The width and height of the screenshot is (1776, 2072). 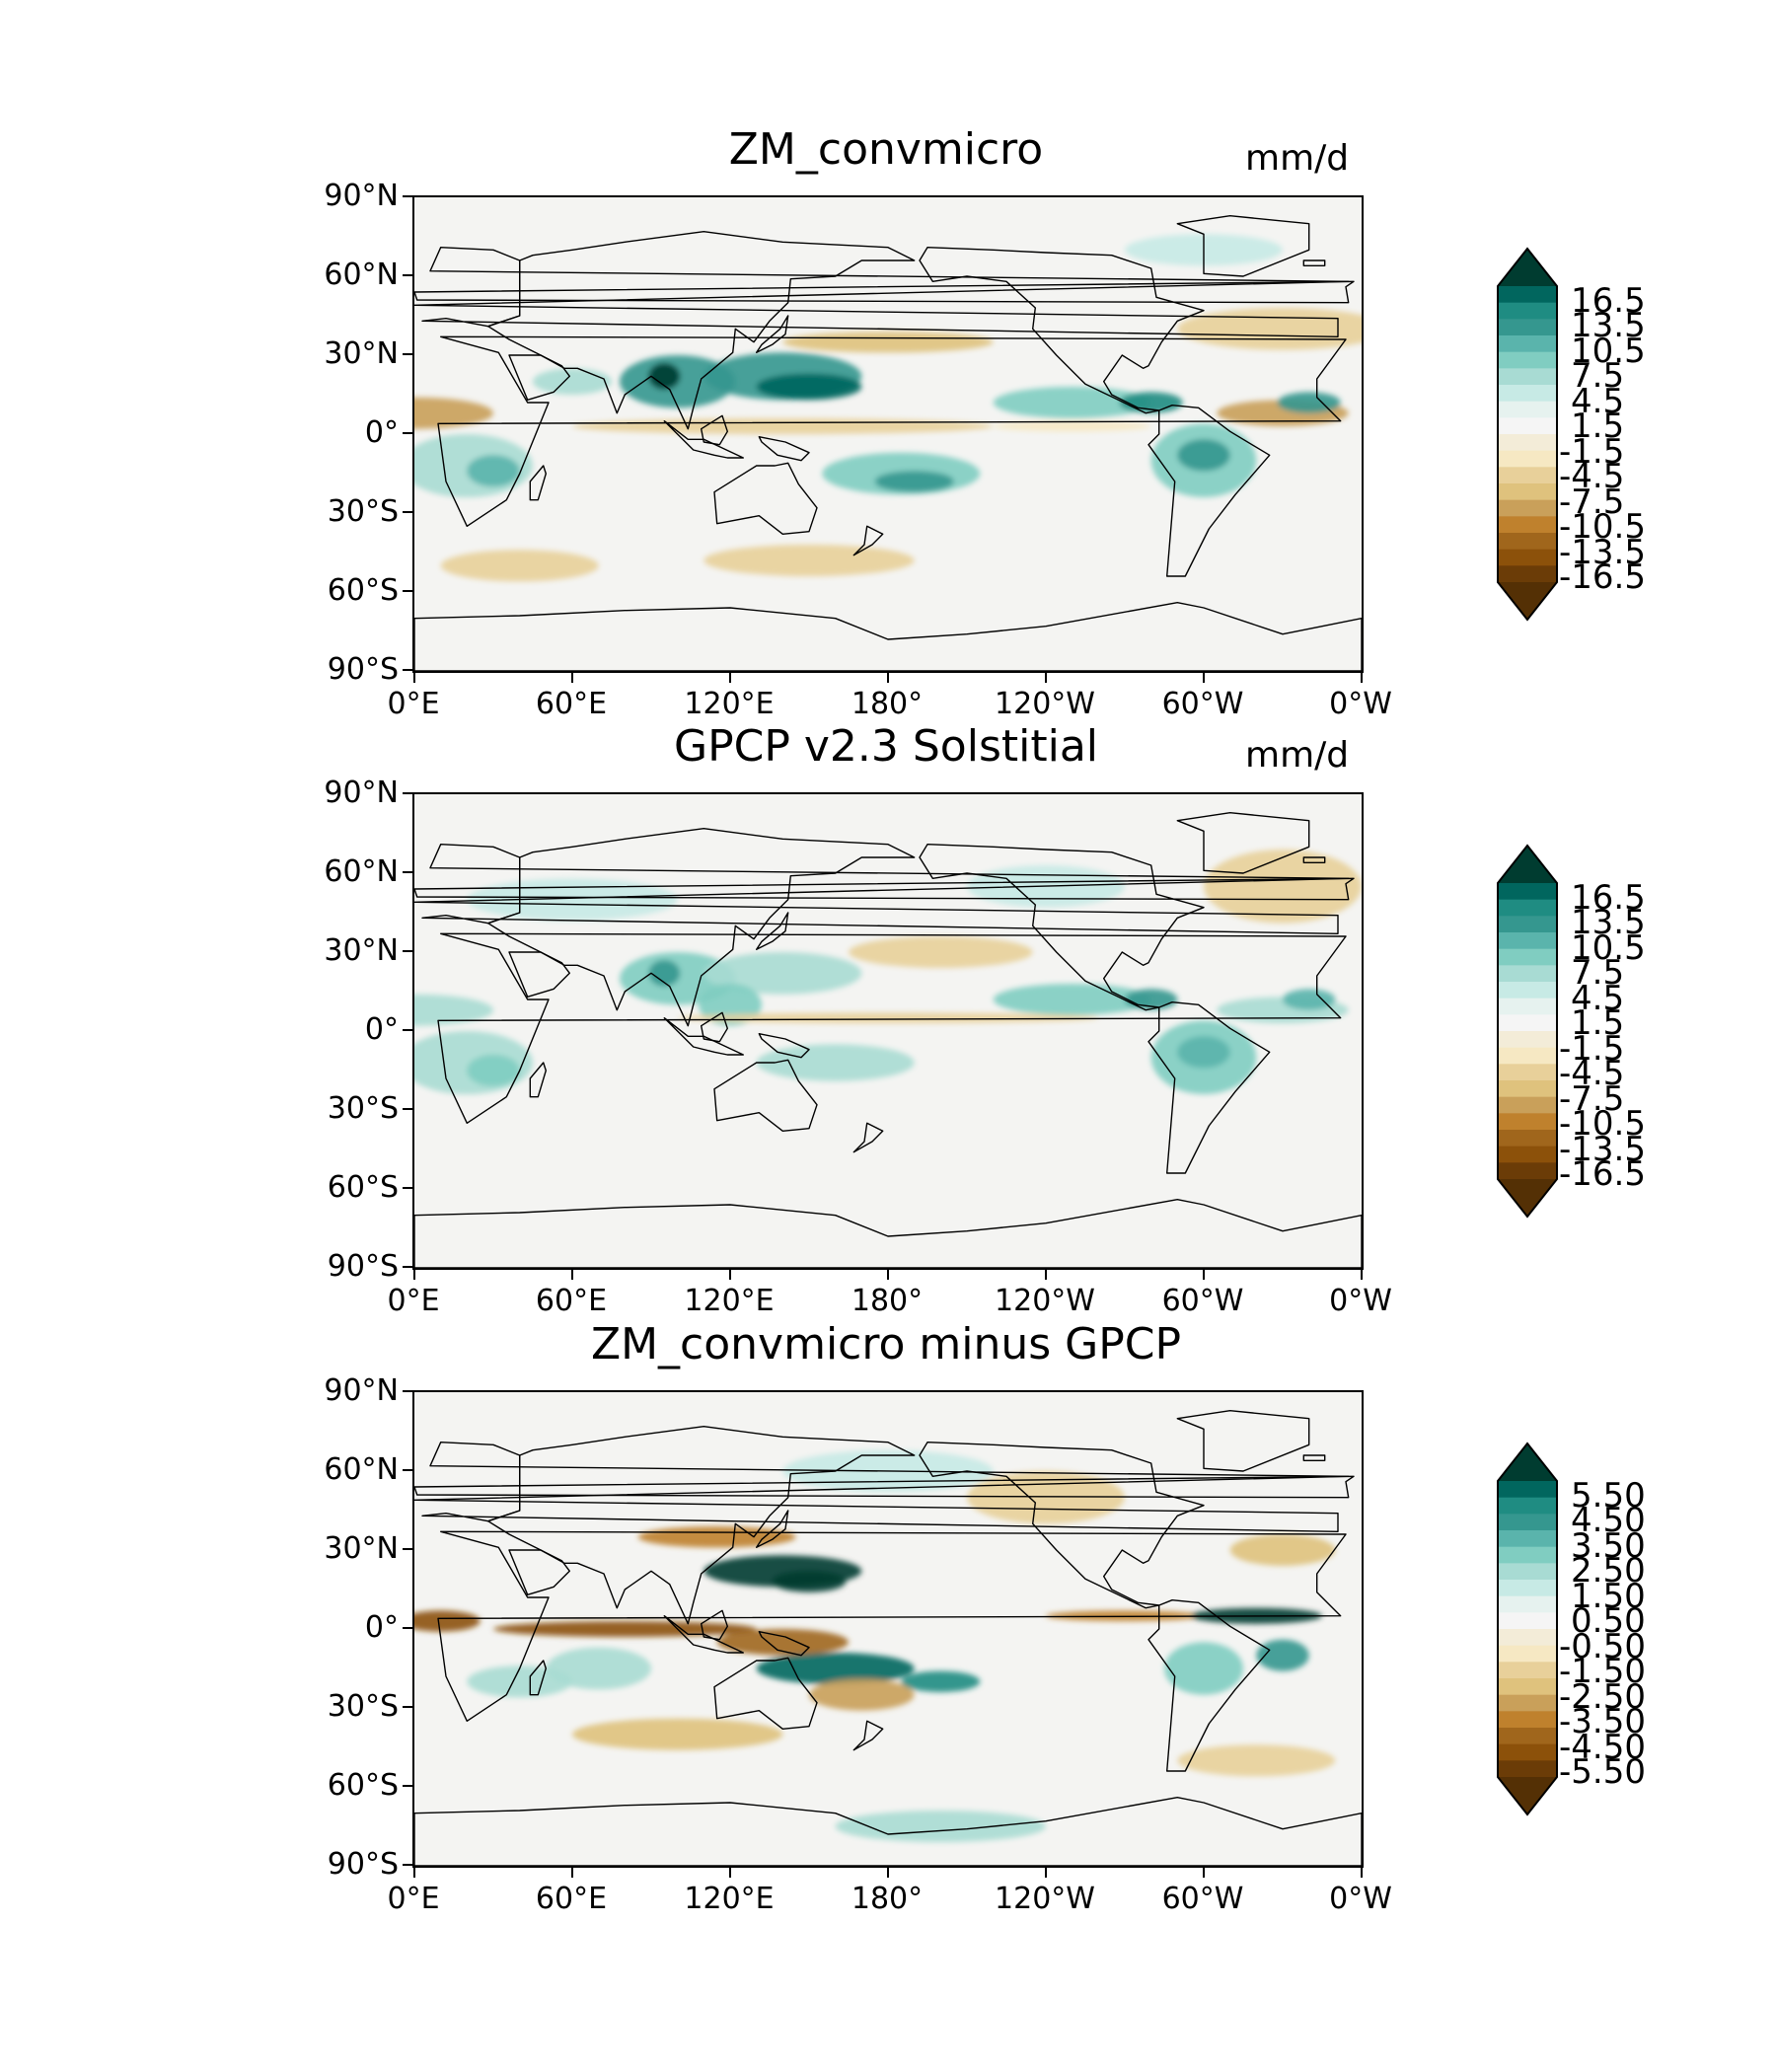 I want to click on lon-tick-label: 60°W, so click(x=1202, y=704).